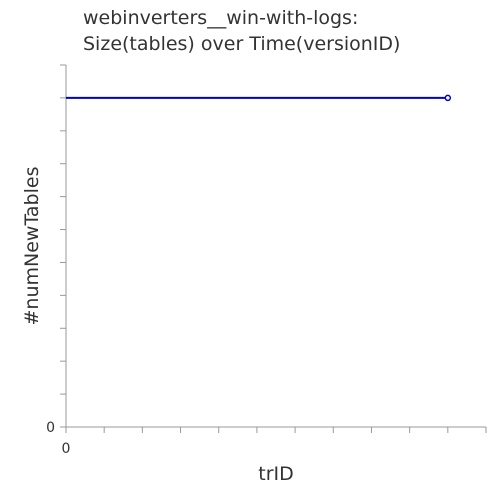  I want to click on x-tick-label-0: 0, so click(66, 449).